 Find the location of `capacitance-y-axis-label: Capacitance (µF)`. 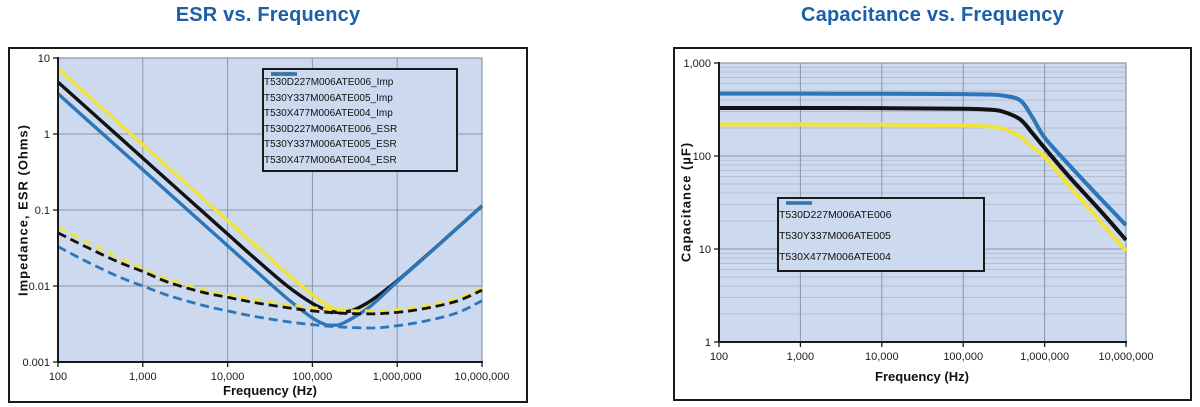

capacitance-y-axis-label: Capacitance (µF) is located at coordinates (686, 202).